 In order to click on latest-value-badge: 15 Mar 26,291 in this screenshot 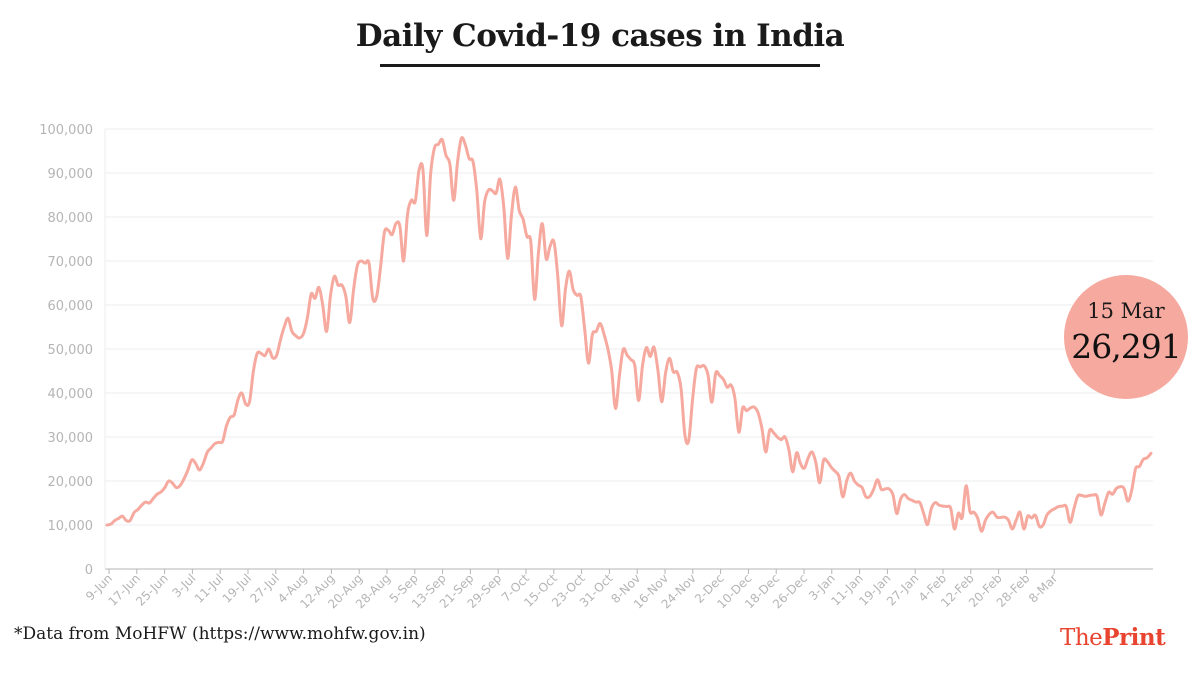, I will do `click(1126, 337)`.